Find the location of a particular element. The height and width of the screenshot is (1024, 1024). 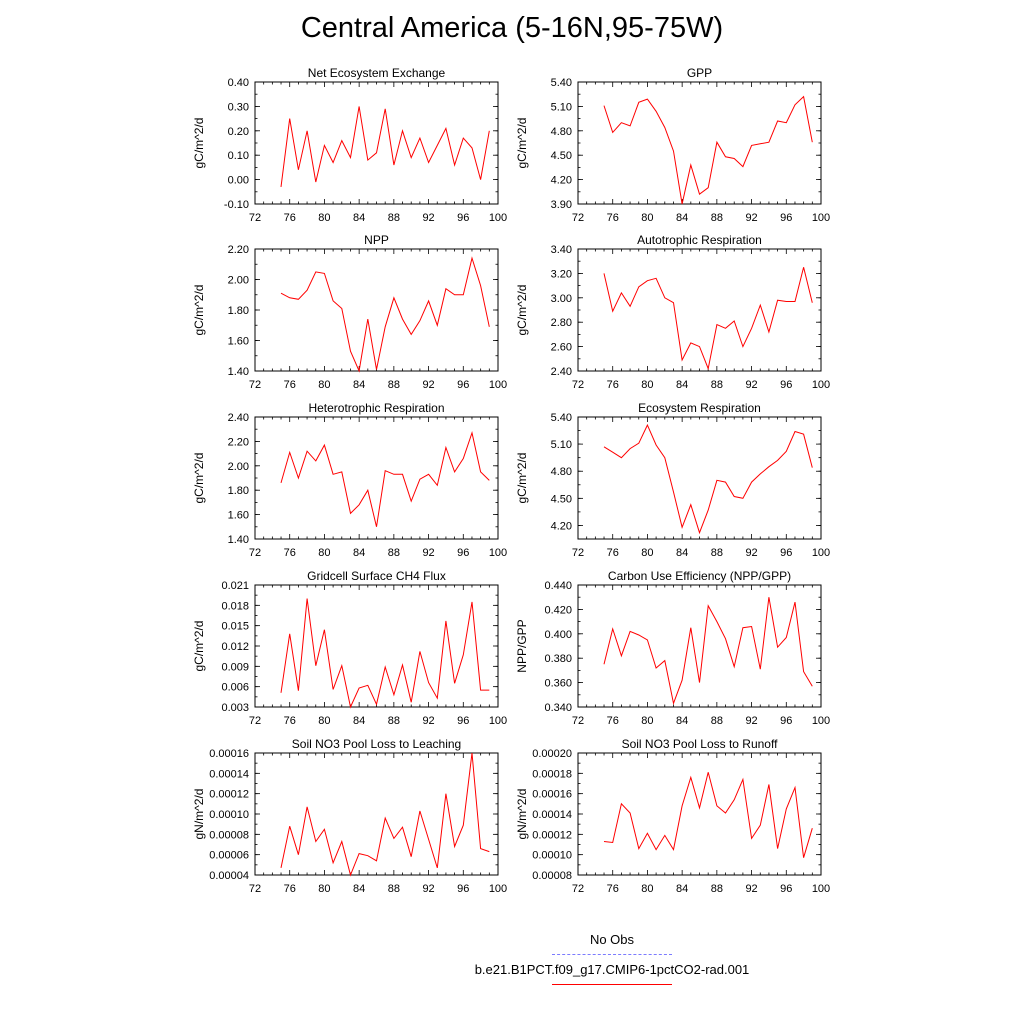

y-tick-label: 0.012 is located at coordinates (235, 647).